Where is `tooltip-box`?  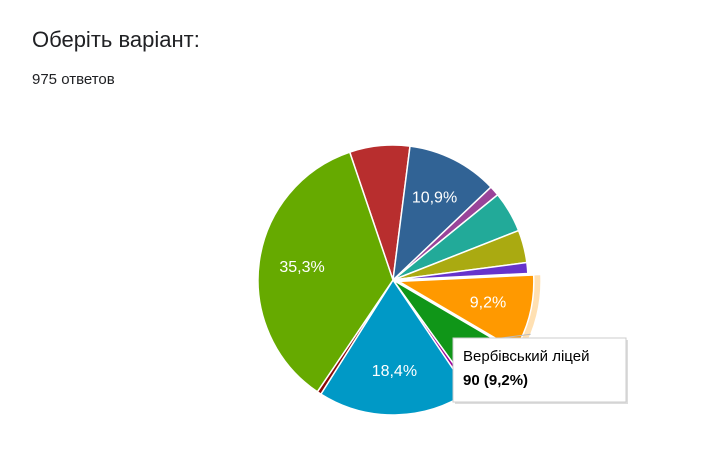
tooltip-box is located at coordinates (539, 370).